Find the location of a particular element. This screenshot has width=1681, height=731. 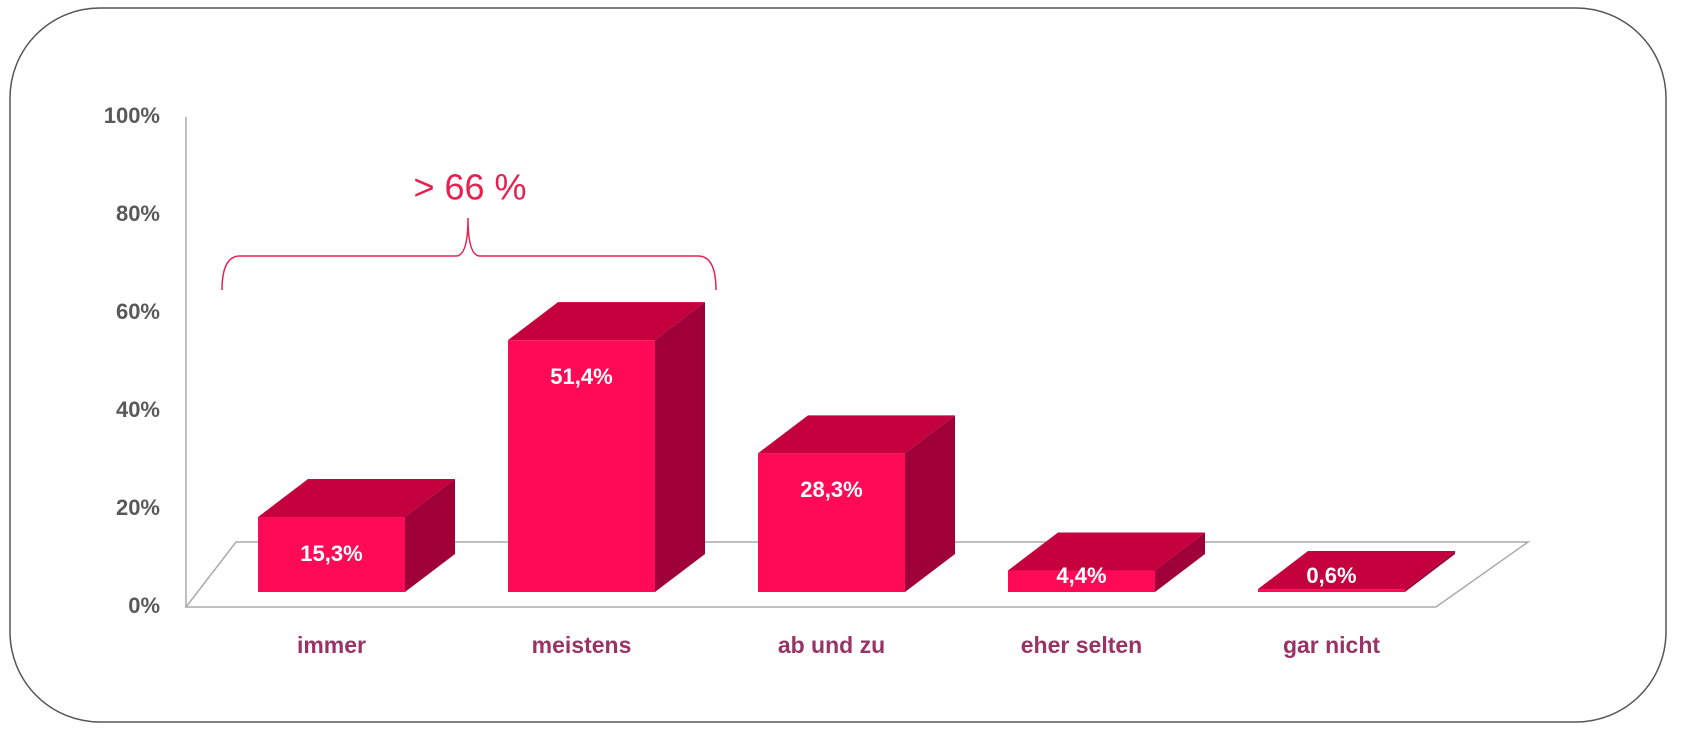

x-tick-label: eher selten is located at coordinates (1081, 645).